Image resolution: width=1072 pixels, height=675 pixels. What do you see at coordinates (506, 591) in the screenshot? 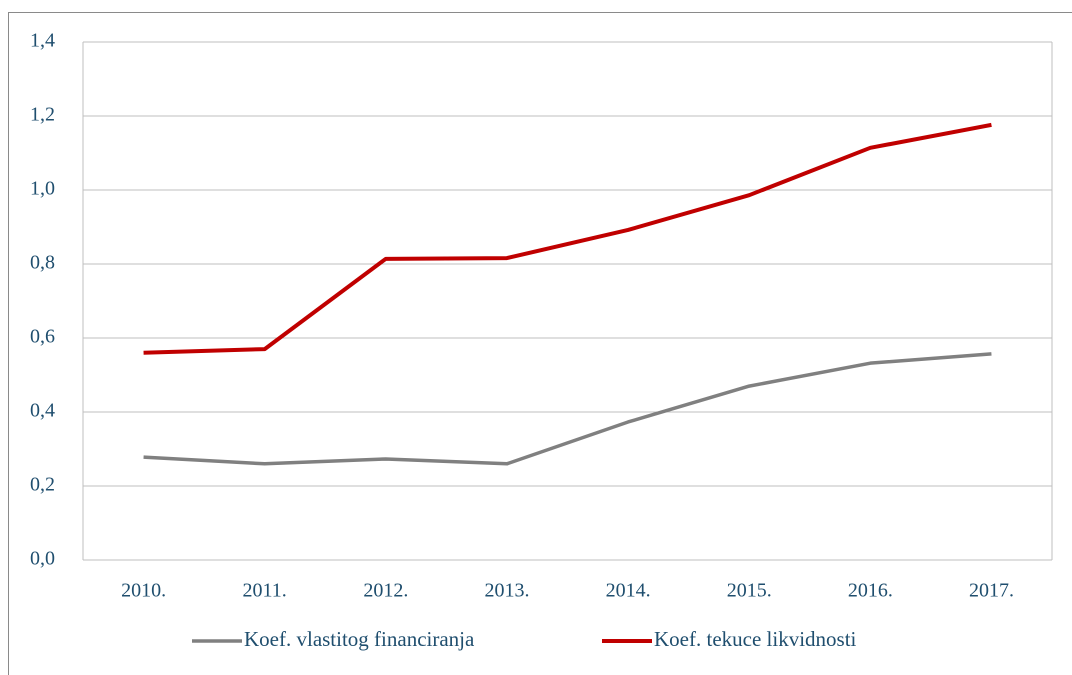
I see `x-tick-label: 2013.` at bounding box center [506, 591].